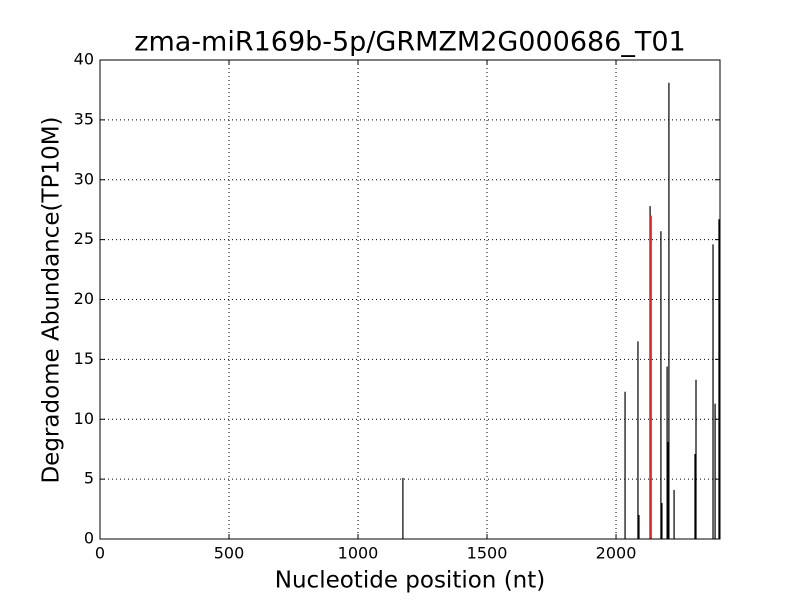 Image resolution: width=800 pixels, height=600 pixels. What do you see at coordinates (84, 358) in the screenshot?
I see `y-tick-label: 15` at bounding box center [84, 358].